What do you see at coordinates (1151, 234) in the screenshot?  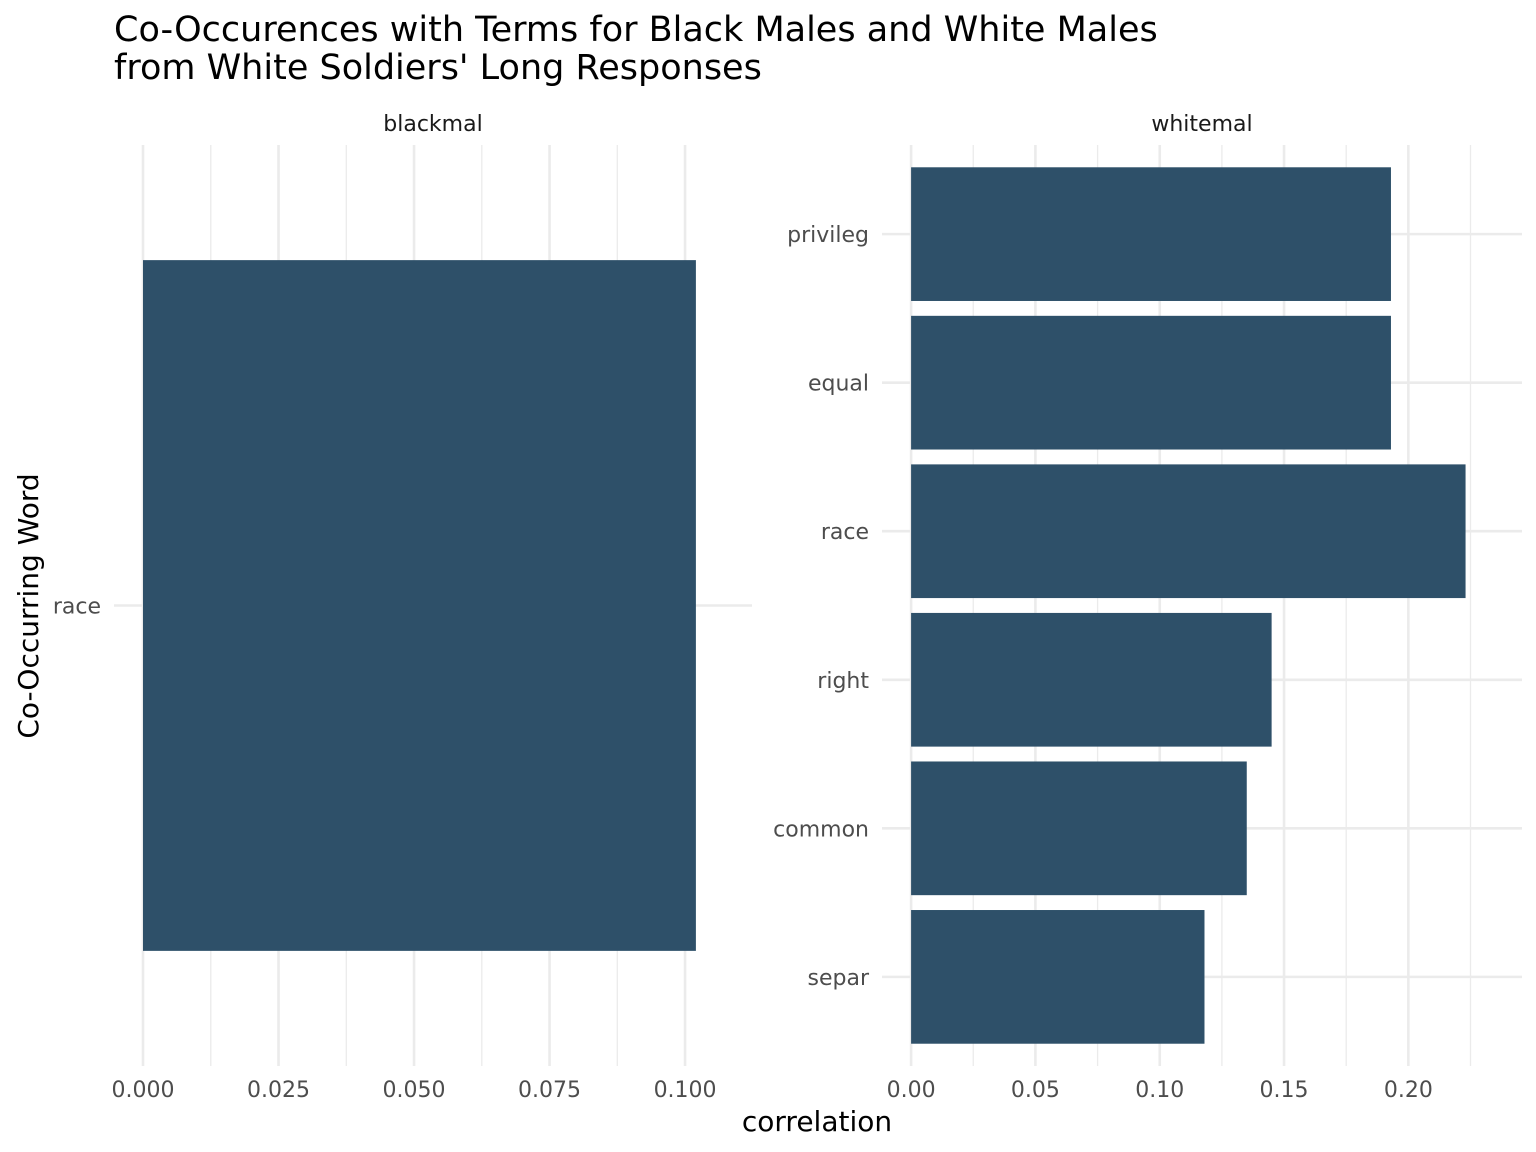 I see `bar-whitemal-privileg` at bounding box center [1151, 234].